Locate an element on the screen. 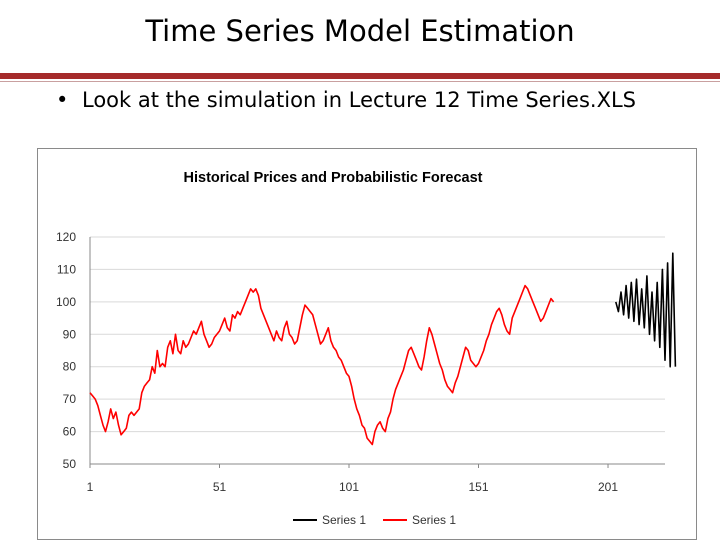  slide-title: Time Series Model Estimation is located at coordinates (360, 31).